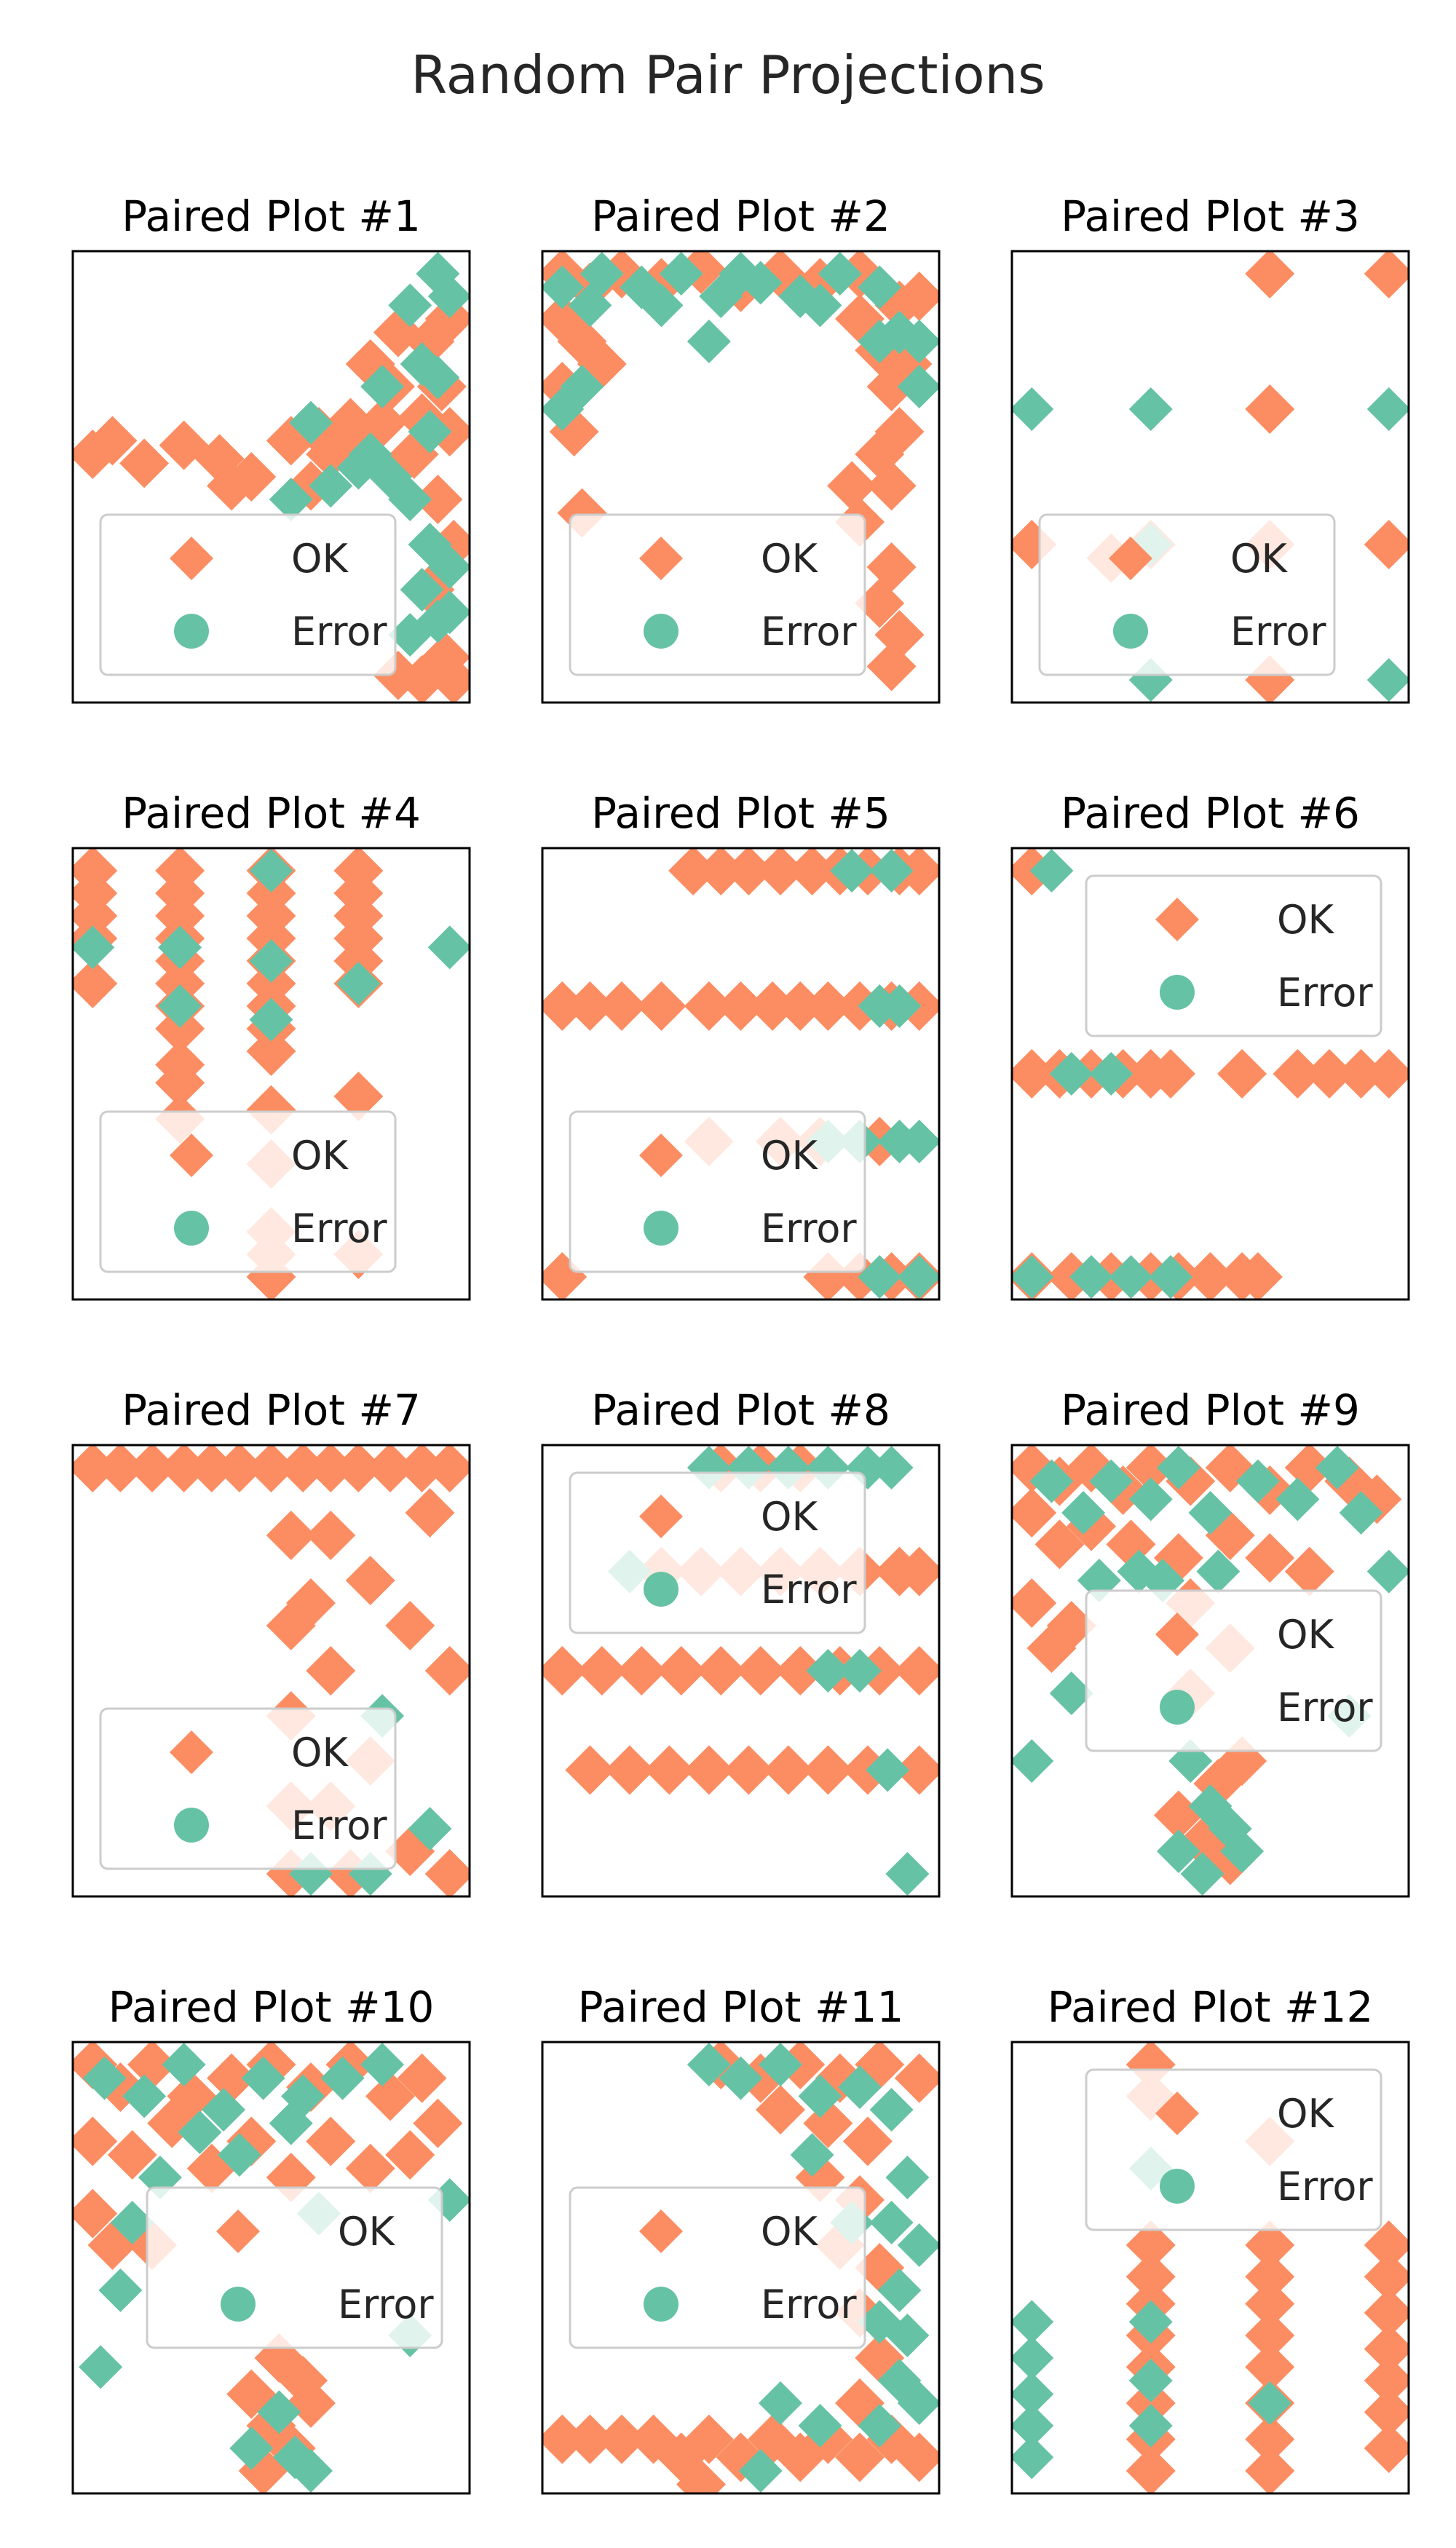 This screenshot has width=1456, height=2548. Describe the element at coordinates (740, 216) in the screenshot. I see `subplot-title: Paired Plot #2` at that location.